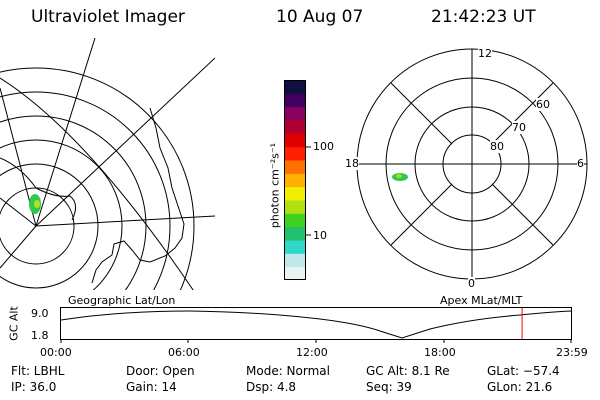 This screenshot has width=600, height=400. Describe the element at coordinates (543, 104) in the screenshot. I see `lat-label-60: 60` at that location.